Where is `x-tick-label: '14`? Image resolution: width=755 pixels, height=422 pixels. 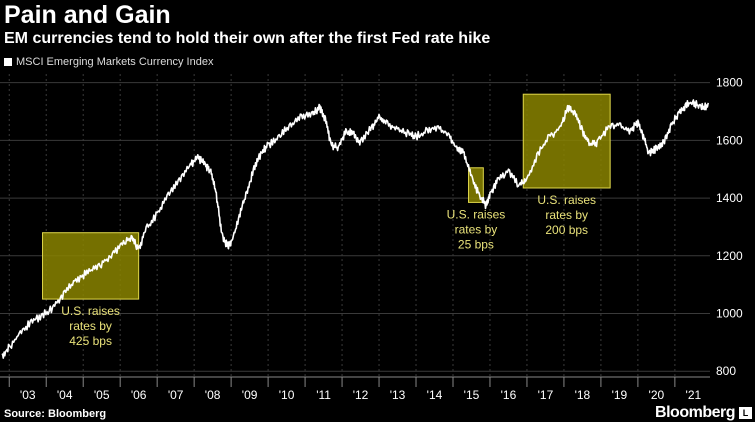 x-tick-label: '14 is located at coordinates (435, 395).